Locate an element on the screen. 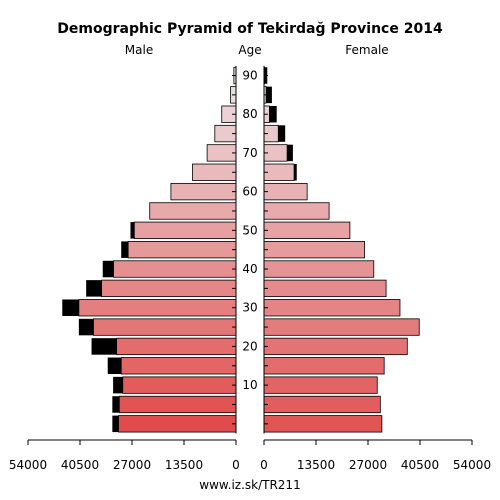  age-axis: 10 20 30 40 50 60 70 80 90 is located at coordinates (250, 249).